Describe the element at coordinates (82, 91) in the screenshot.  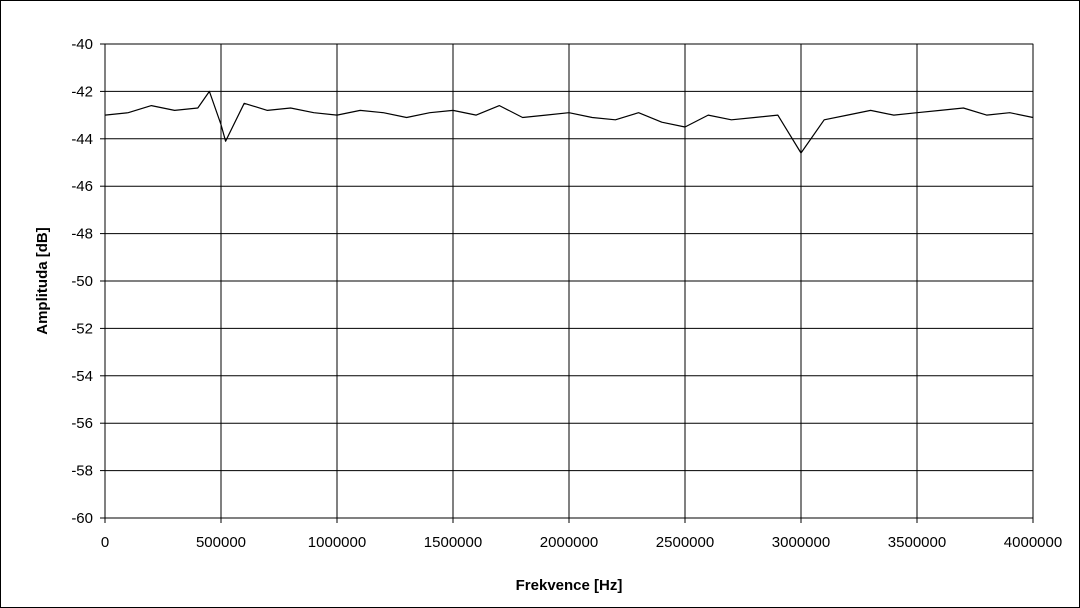
I see `y-tick-label: -42` at that location.